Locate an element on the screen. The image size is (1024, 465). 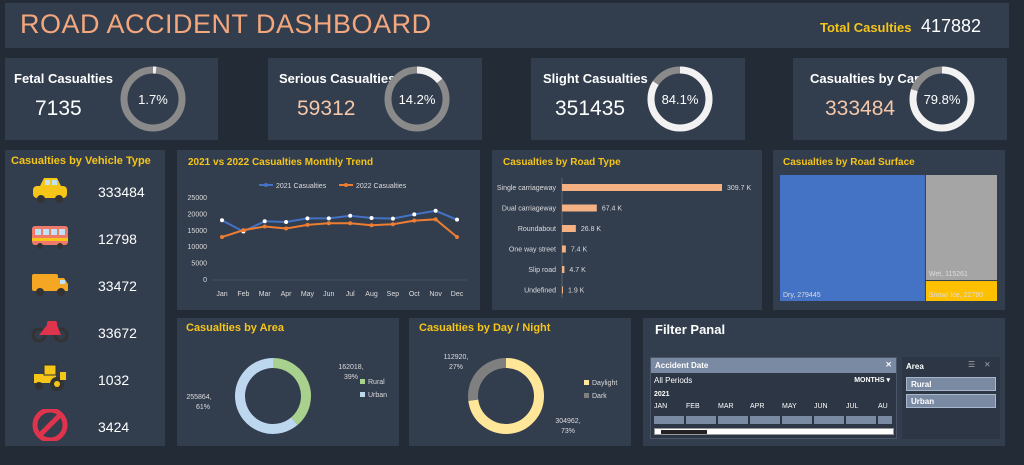
slice-label: 27% is located at coordinates (456, 367).